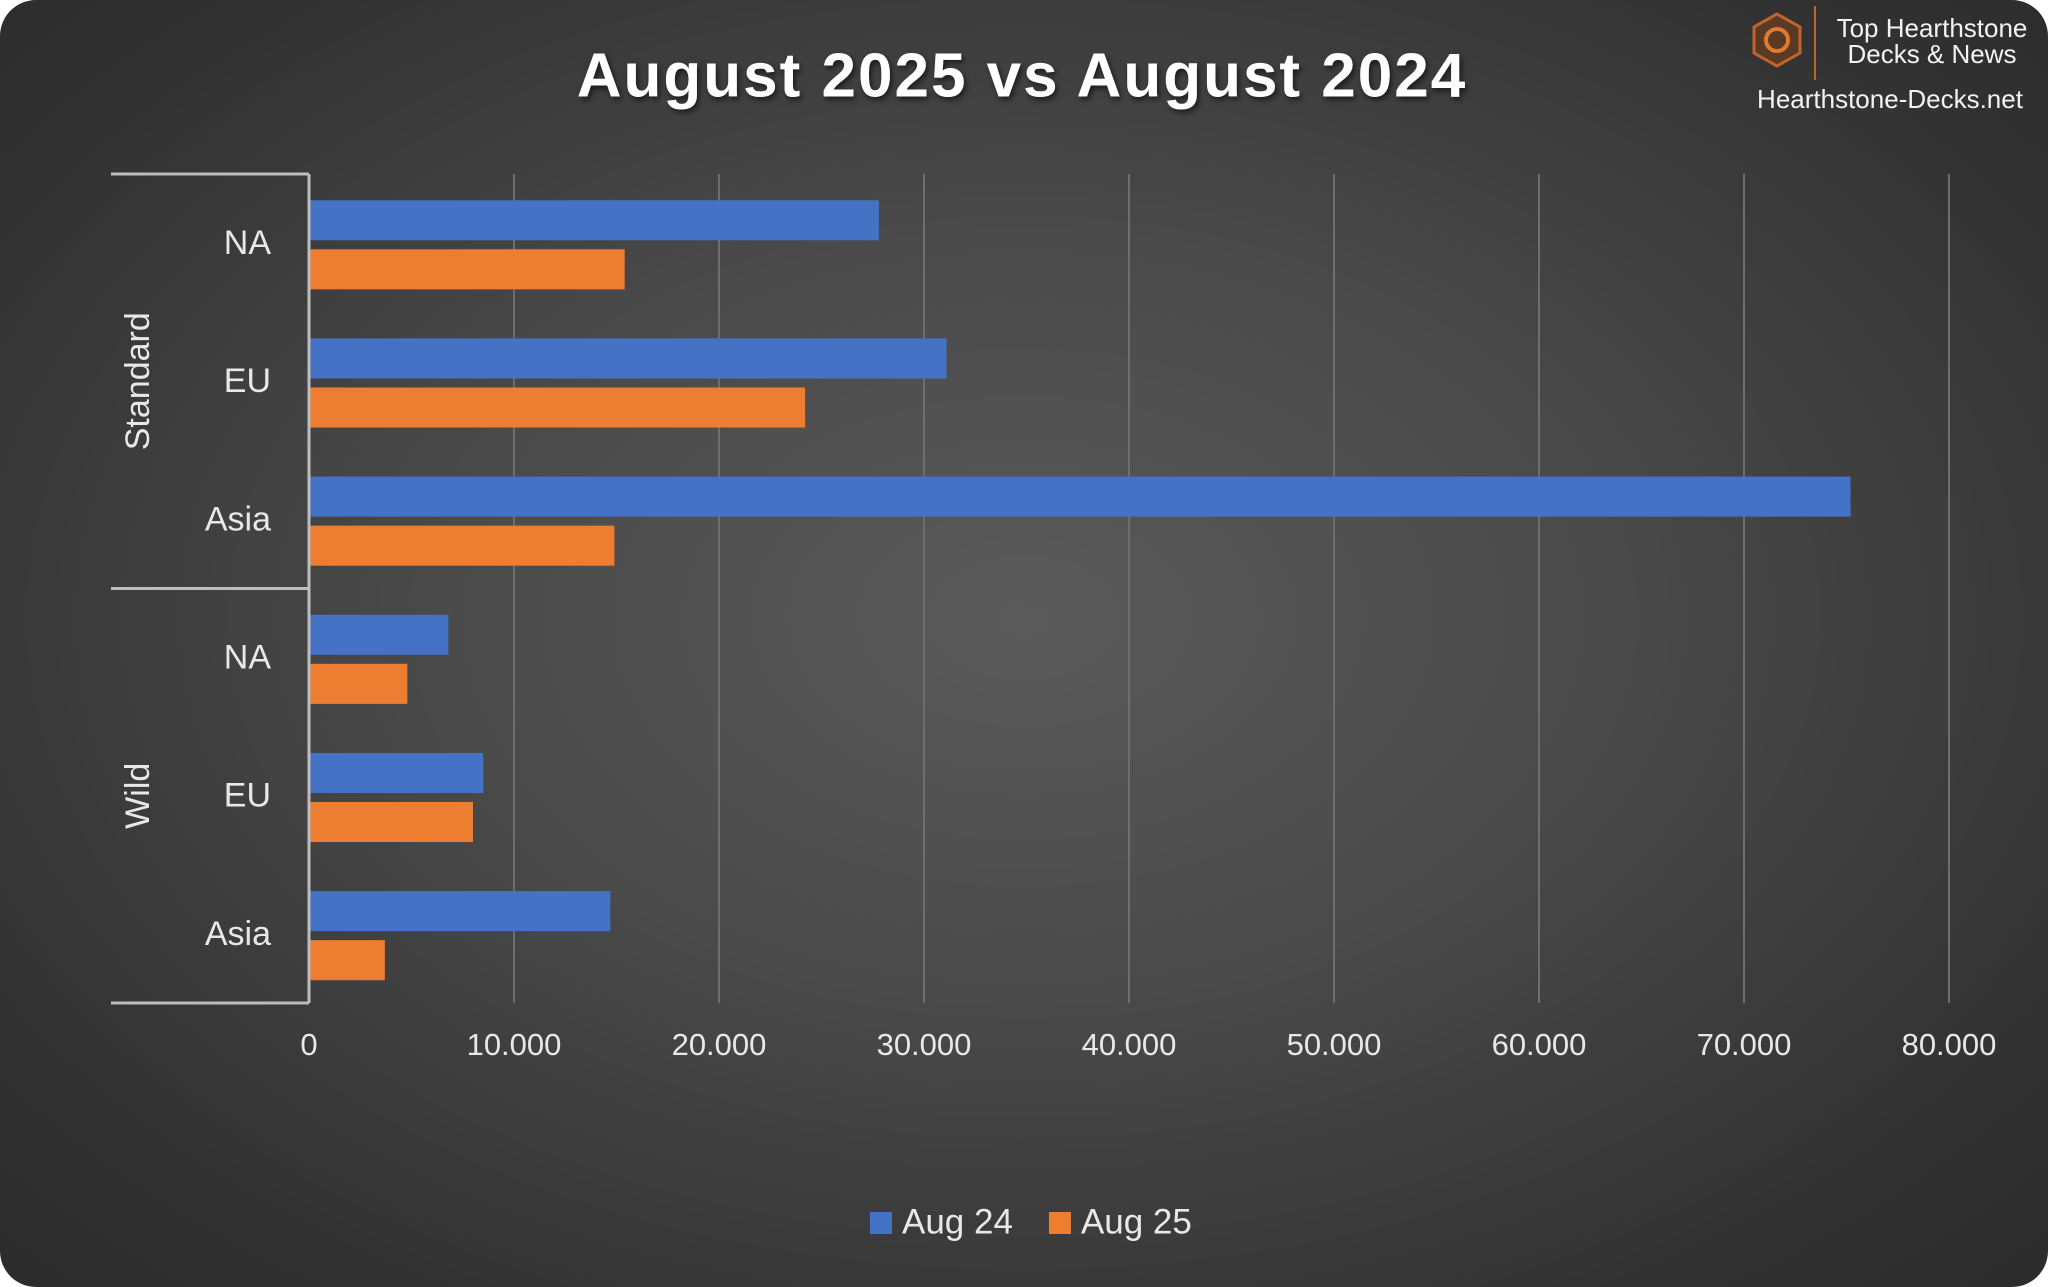 This screenshot has height=1287, width=2048. What do you see at coordinates (1129, 1044) in the screenshot?
I see `x-tick-label: 40.000` at bounding box center [1129, 1044].